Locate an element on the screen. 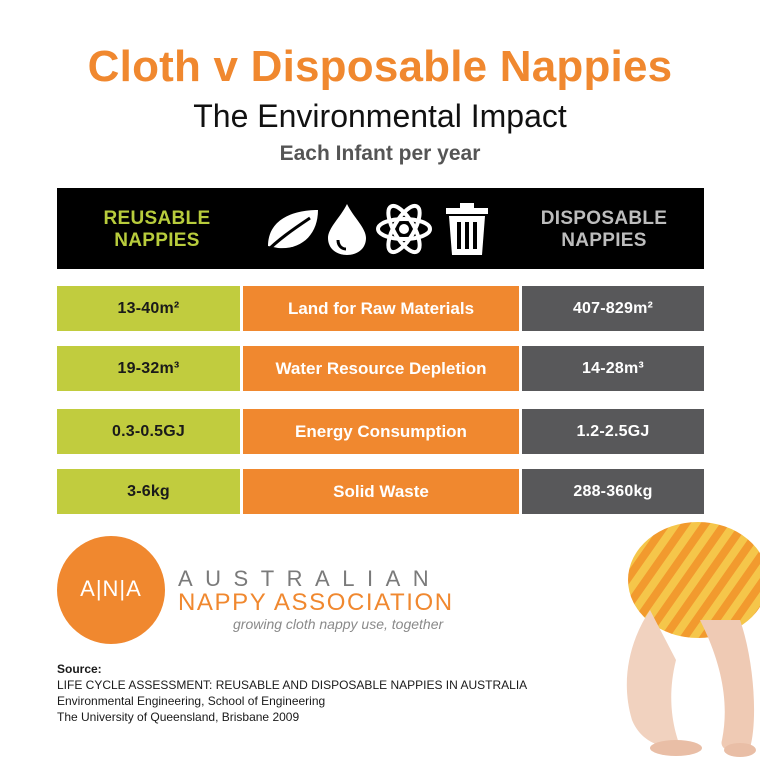 The height and width of the screenshot is (760, 760). table-row: 13-40m² Land for Raw Materials 407-829m² is located at coordinates (380, 308).